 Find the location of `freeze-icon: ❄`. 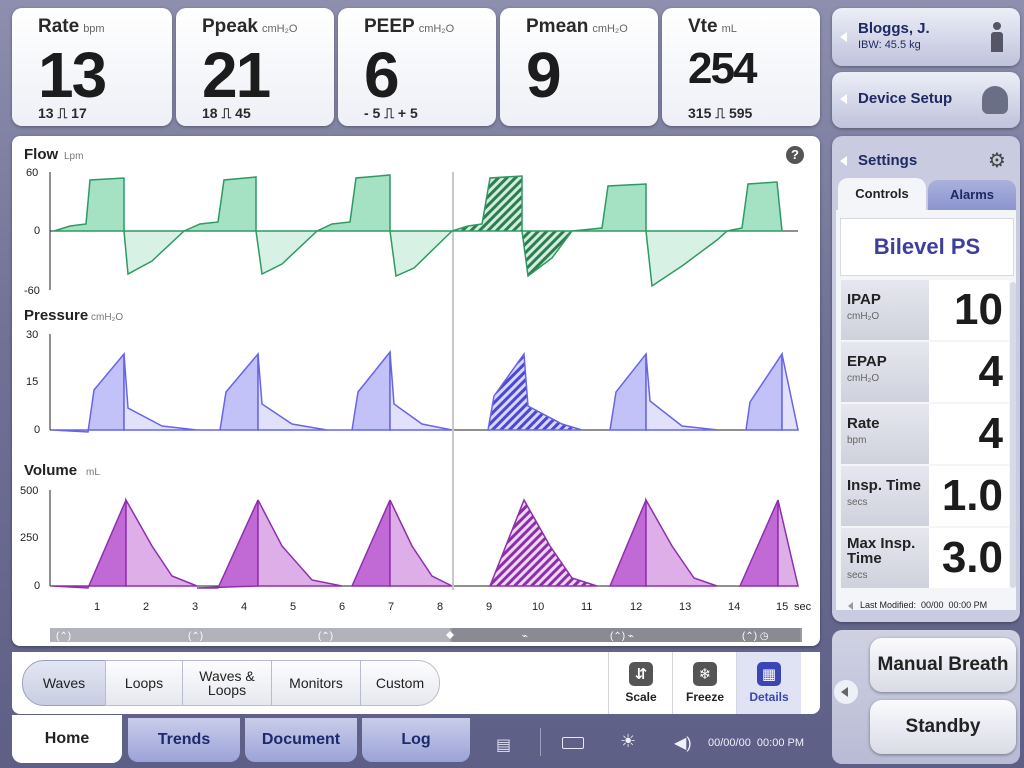

freeze-icon: ❄ is located at coordinates (705, 674).